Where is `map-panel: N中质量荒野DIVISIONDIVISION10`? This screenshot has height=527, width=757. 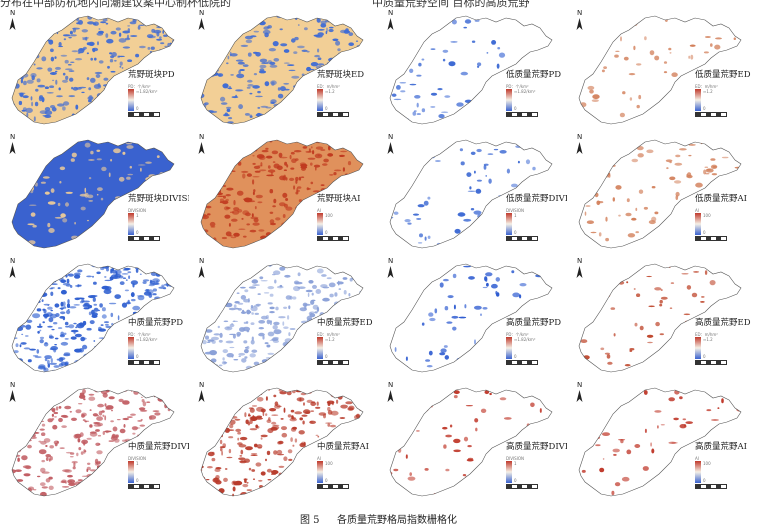
map-panel: N中质量荒野DIVISIONDIVISION10 is located at coordinates (94, 442).